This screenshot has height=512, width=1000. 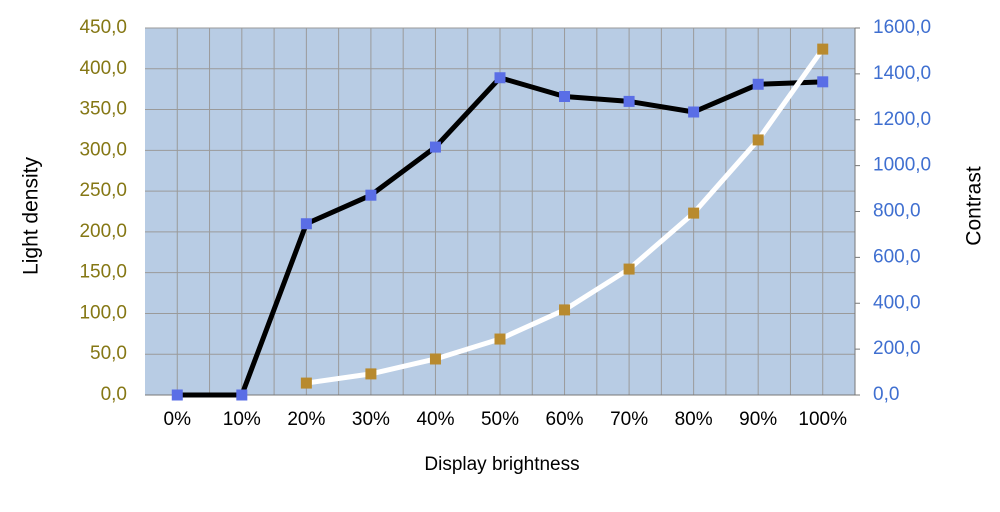 I want to click on y2-tick-label: 1400,0, so click(x=902, y=73).